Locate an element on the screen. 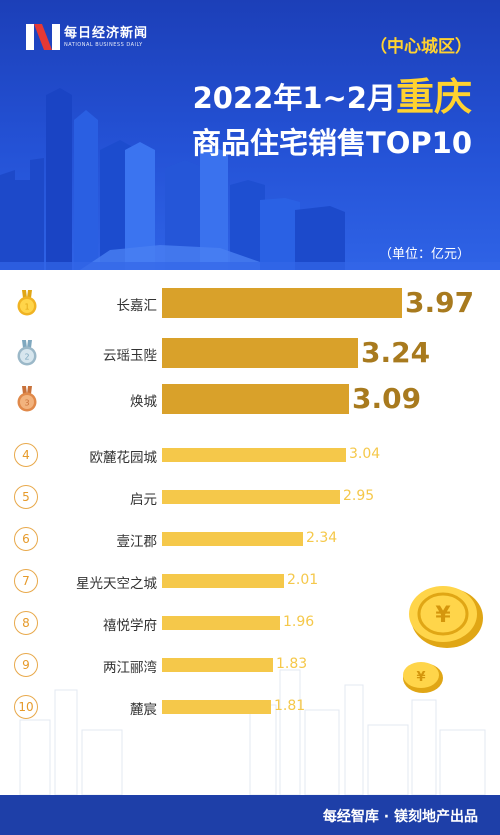 The width and height of the screenshot is (500, 835). chart-row: 2 云瑶玉陛 3.24 is located at coordinates (250, 352).